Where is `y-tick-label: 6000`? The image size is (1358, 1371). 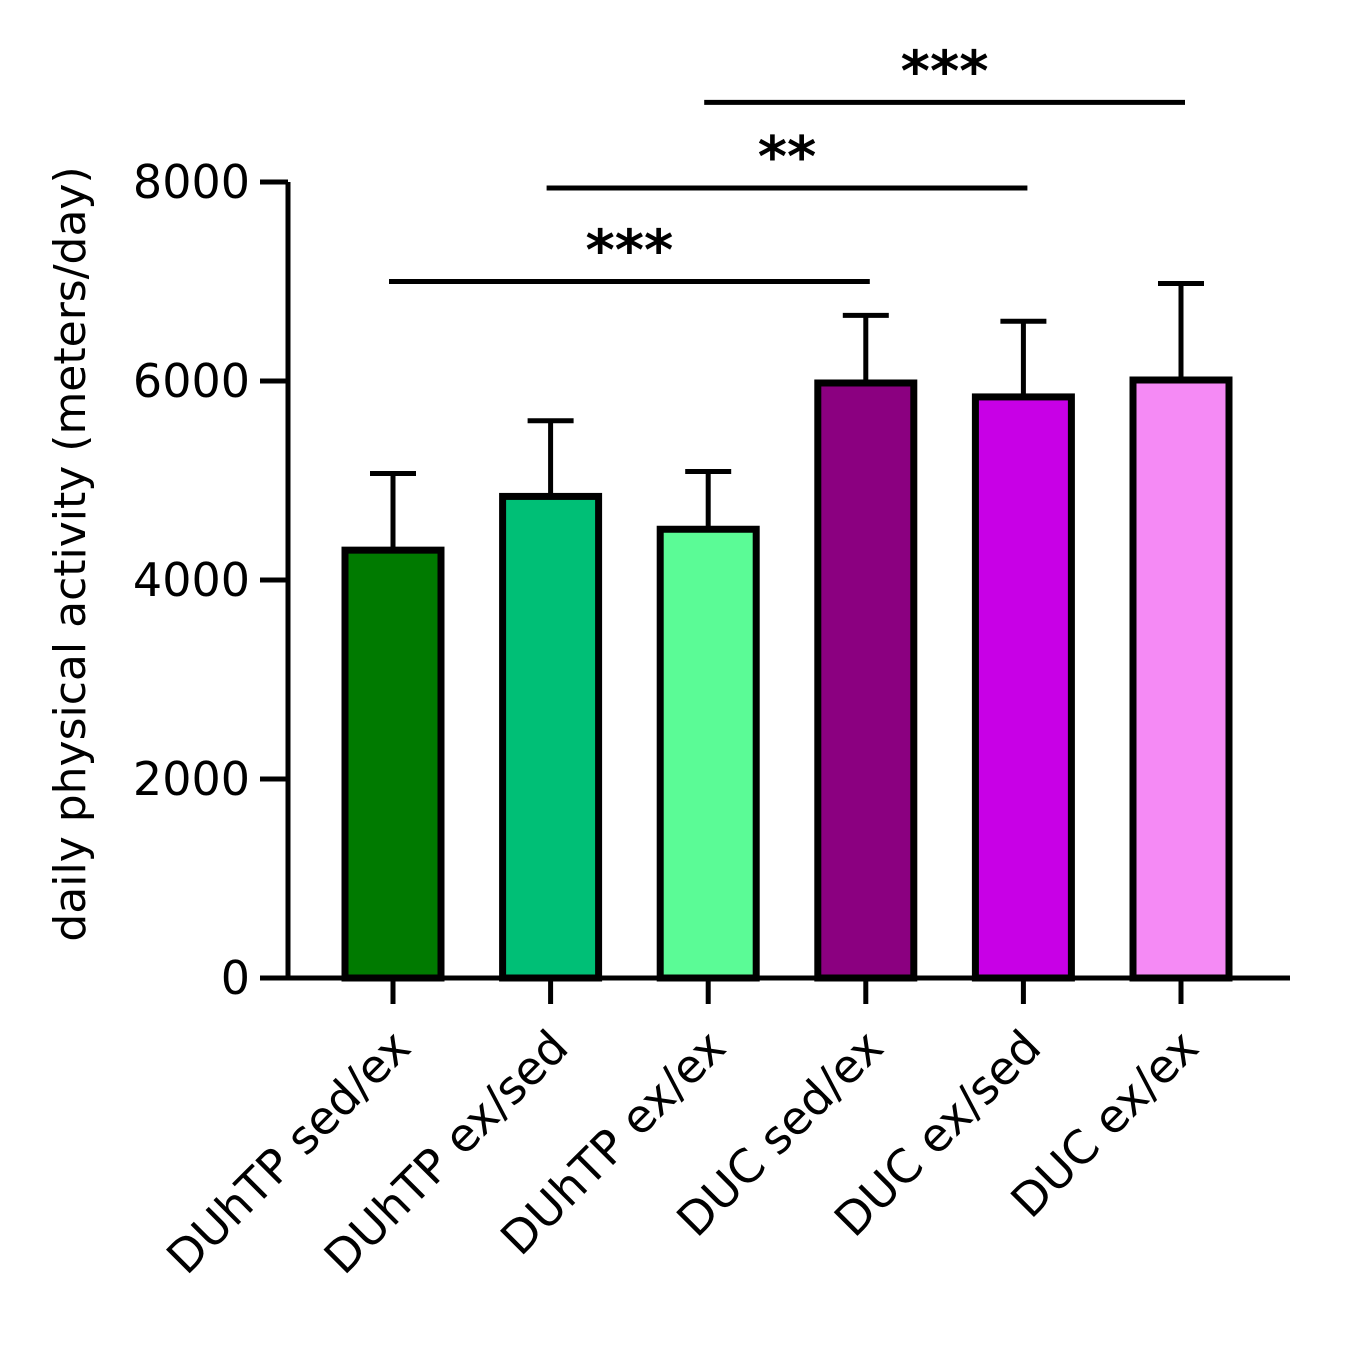 y-tick-label: 6000 is located at coordinates (191, 381).